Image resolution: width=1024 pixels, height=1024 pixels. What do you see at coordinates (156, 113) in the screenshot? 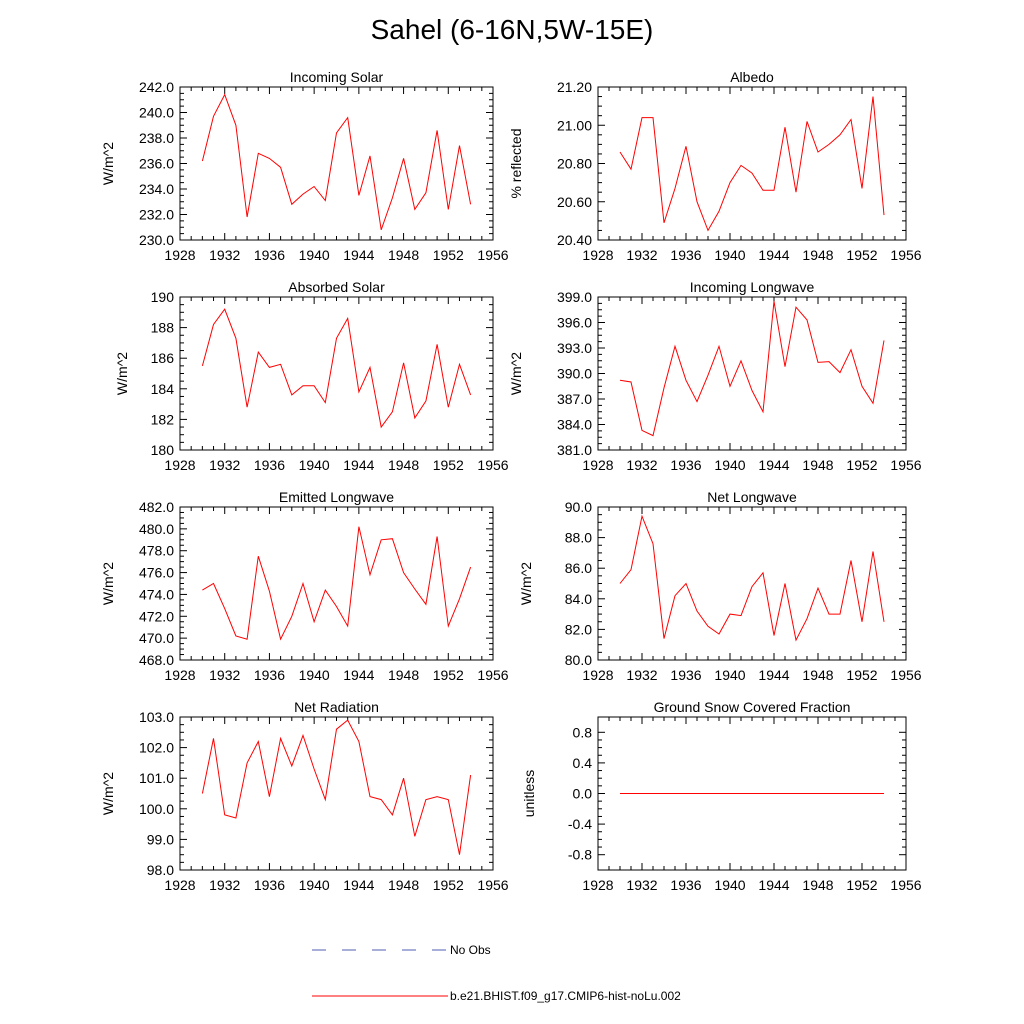
I see `y-tick-label: 240.0` at bounding box center [156, 113].